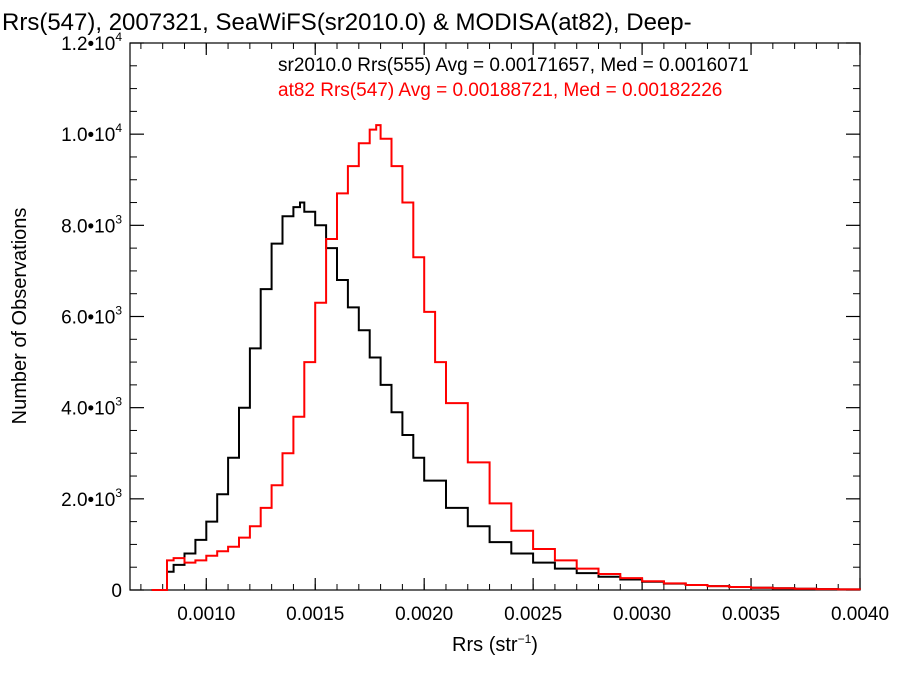 The height and width of the screenshot is (675, 900). What do you see at coordinates (91, 224) in the screenshot?
I see `y-tick-label: 8.0•103` at bounding box center [91, 224].